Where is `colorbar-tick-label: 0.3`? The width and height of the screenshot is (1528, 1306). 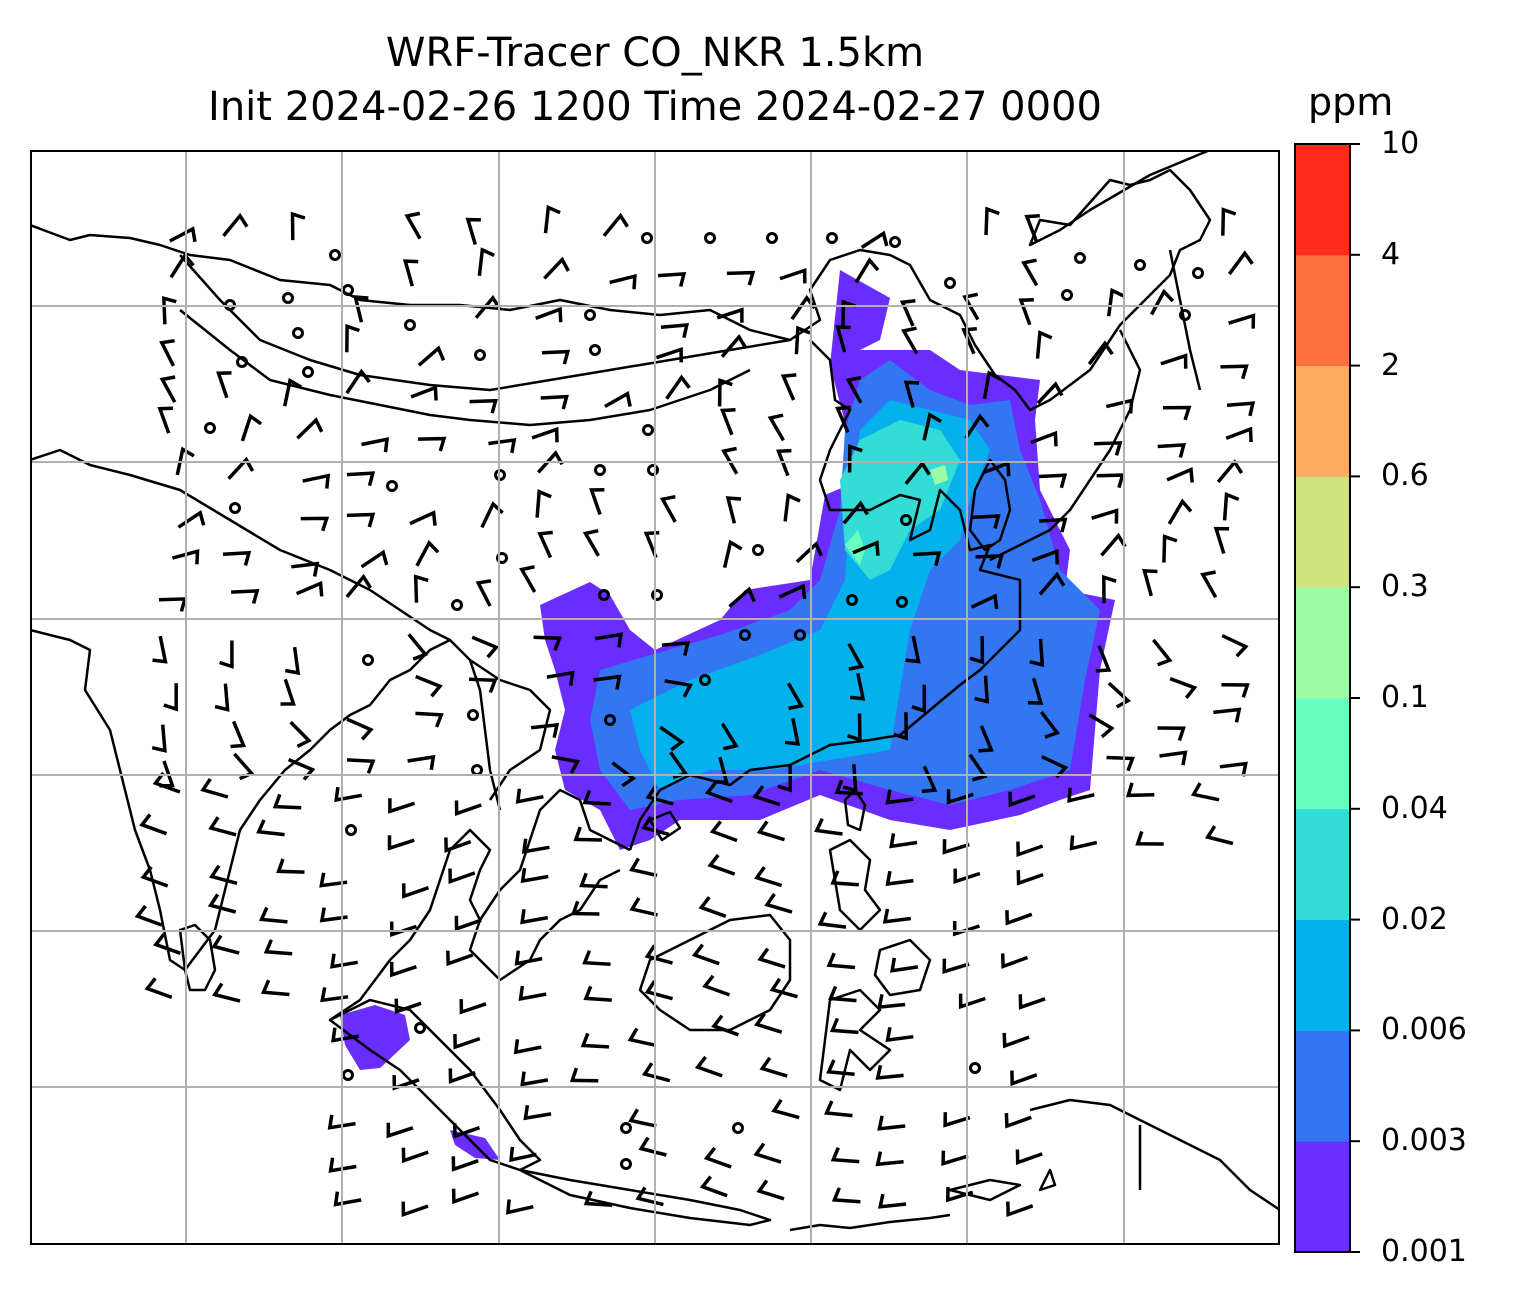
colorbar-tick-label: 0.3 is located at coordinates (1405, 587).